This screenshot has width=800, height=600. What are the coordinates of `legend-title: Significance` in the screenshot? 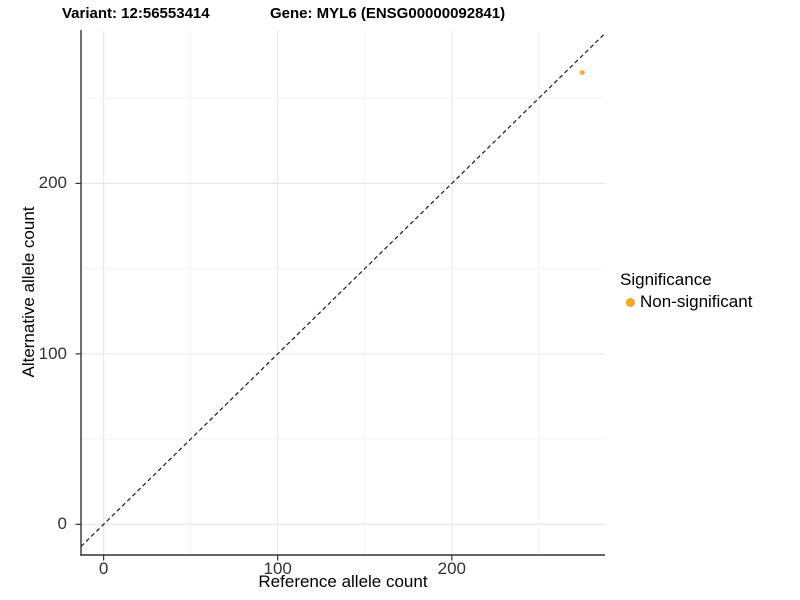 It's located at (666, 279).